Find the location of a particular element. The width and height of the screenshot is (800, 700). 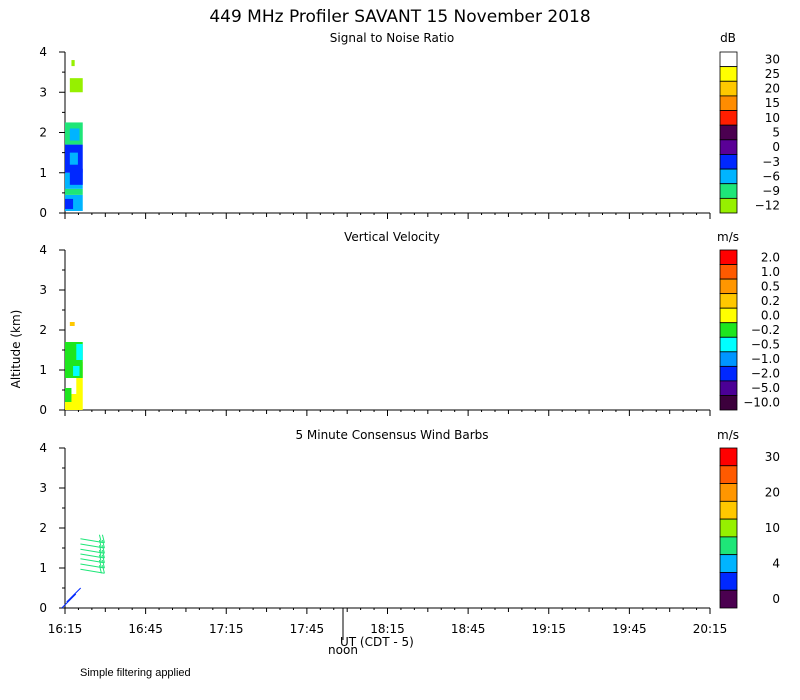

x-tick-label: 17:45 is located at coordinates (307, 629).